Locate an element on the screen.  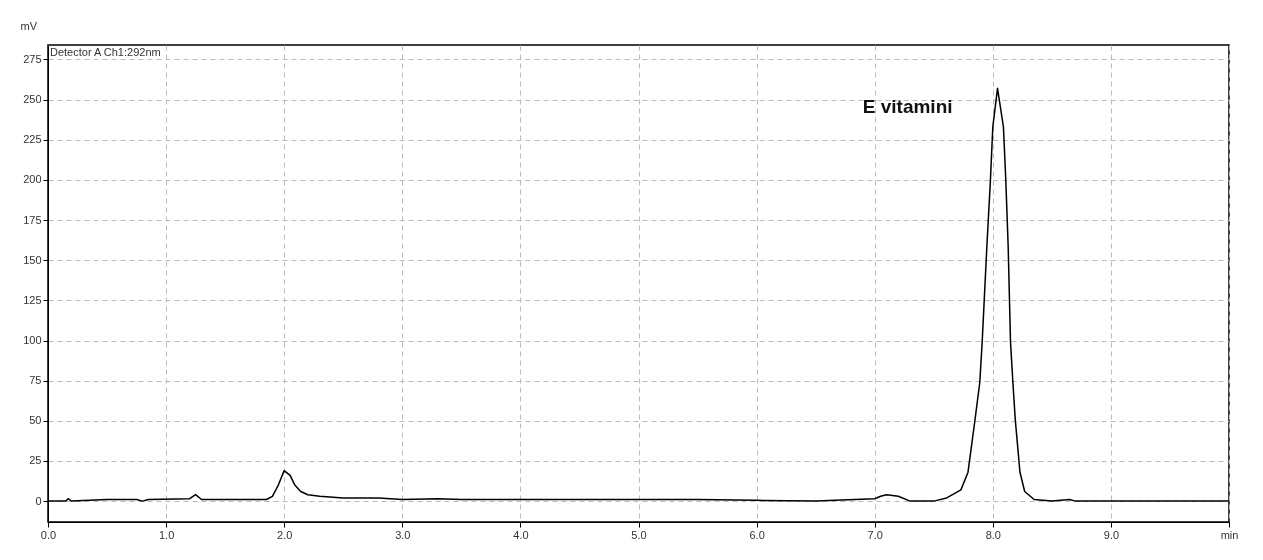
x-tick-label: 8.0 is located at coordinates (993, 534).